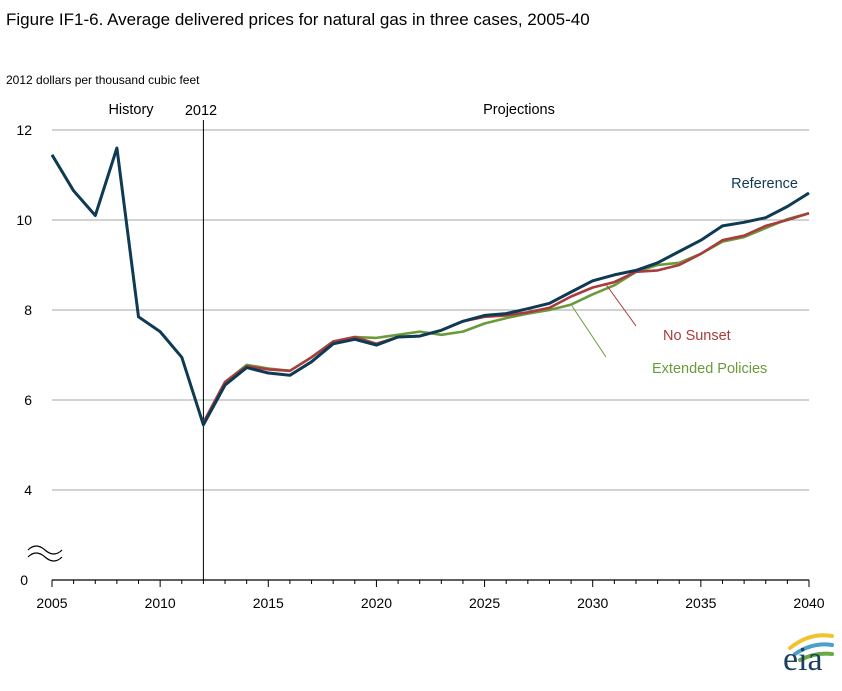 The image size is (842, 691). I want to click on y-tick-label-8: 8, so click(28, 310).